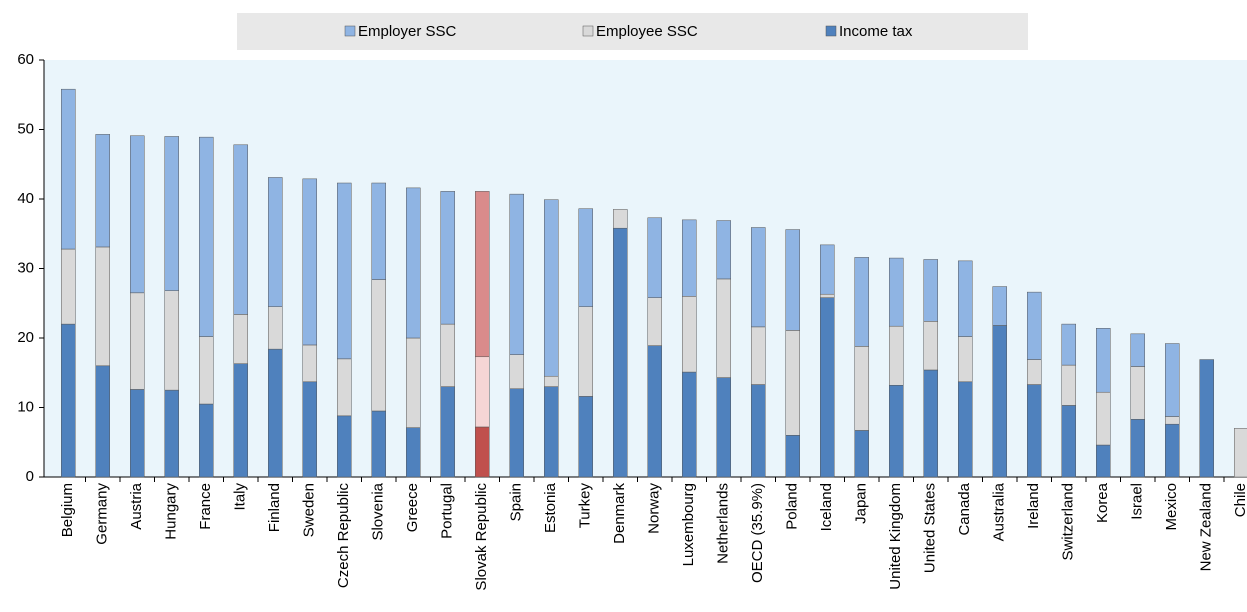 Image resolution: width=1247 pixels, height=612 pixels. I want to click on legend-label: Employee SSC, so click(647, 31).